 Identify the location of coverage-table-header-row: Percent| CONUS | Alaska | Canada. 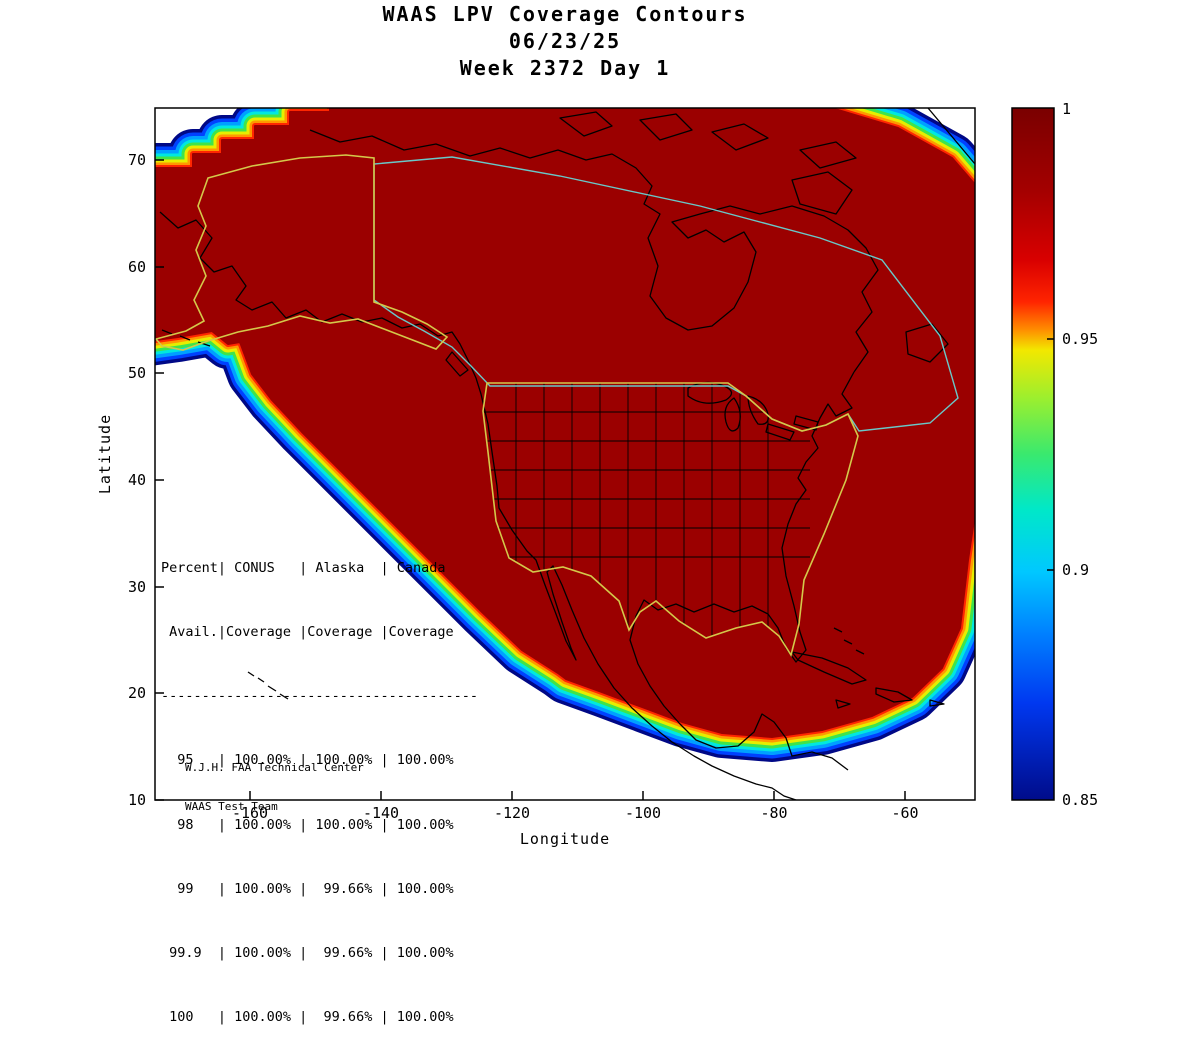
(303, 567).